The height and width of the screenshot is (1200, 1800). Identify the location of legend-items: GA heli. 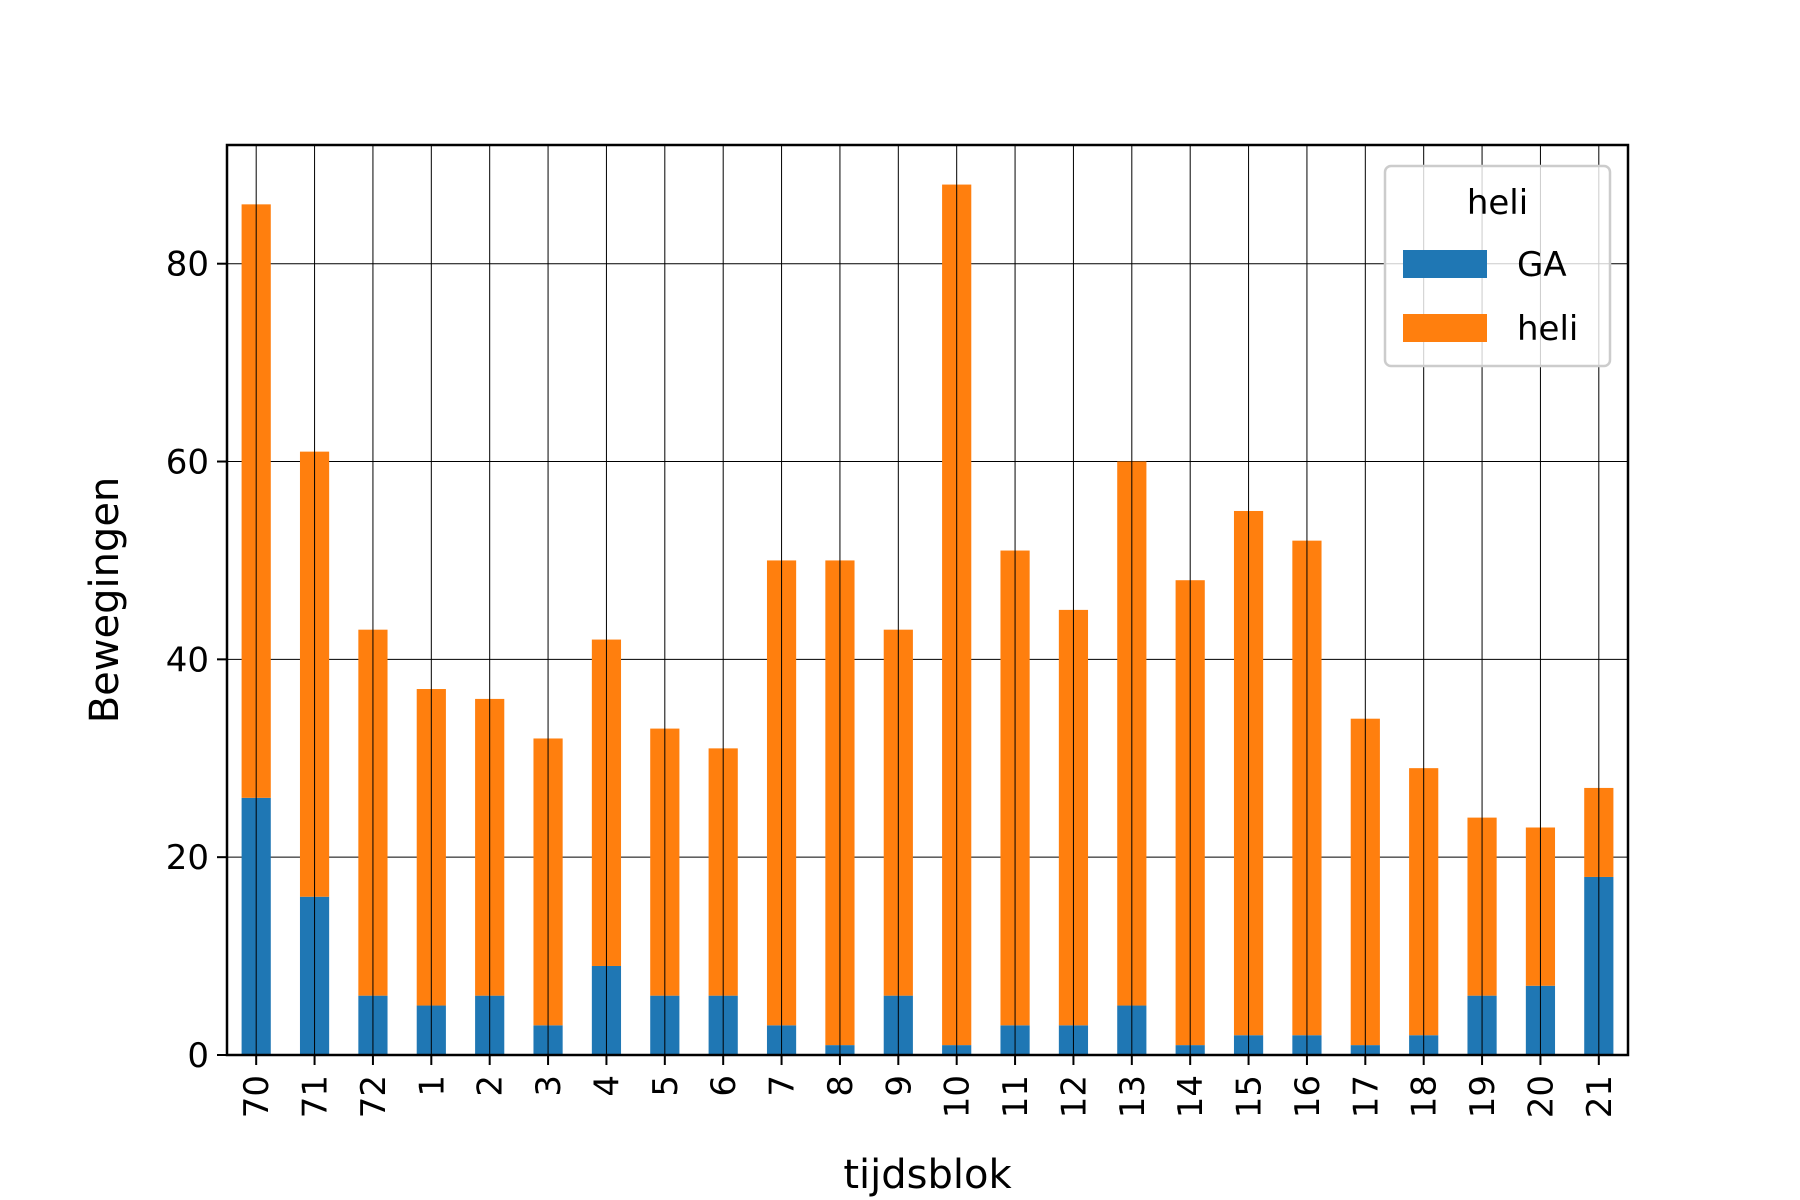
(1490, 297).